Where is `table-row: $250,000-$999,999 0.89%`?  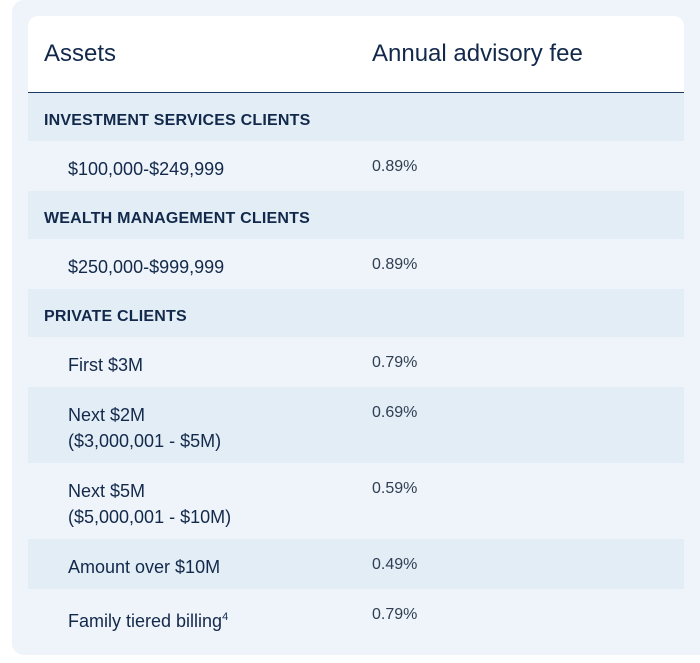 table-row: $250,000-$999,999 0.89% is located at coordinates (356, 264).